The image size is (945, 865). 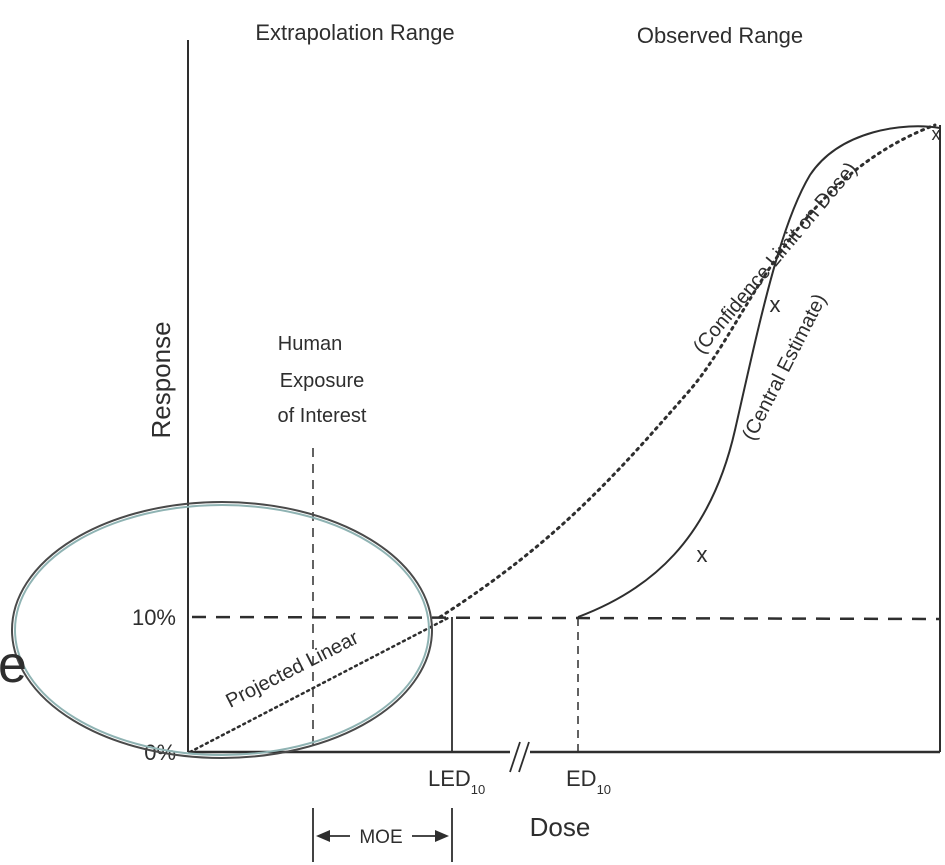 I want to click on confidence-limit-label: (Confidence Limit on Dose), so click(x=775, y=258).